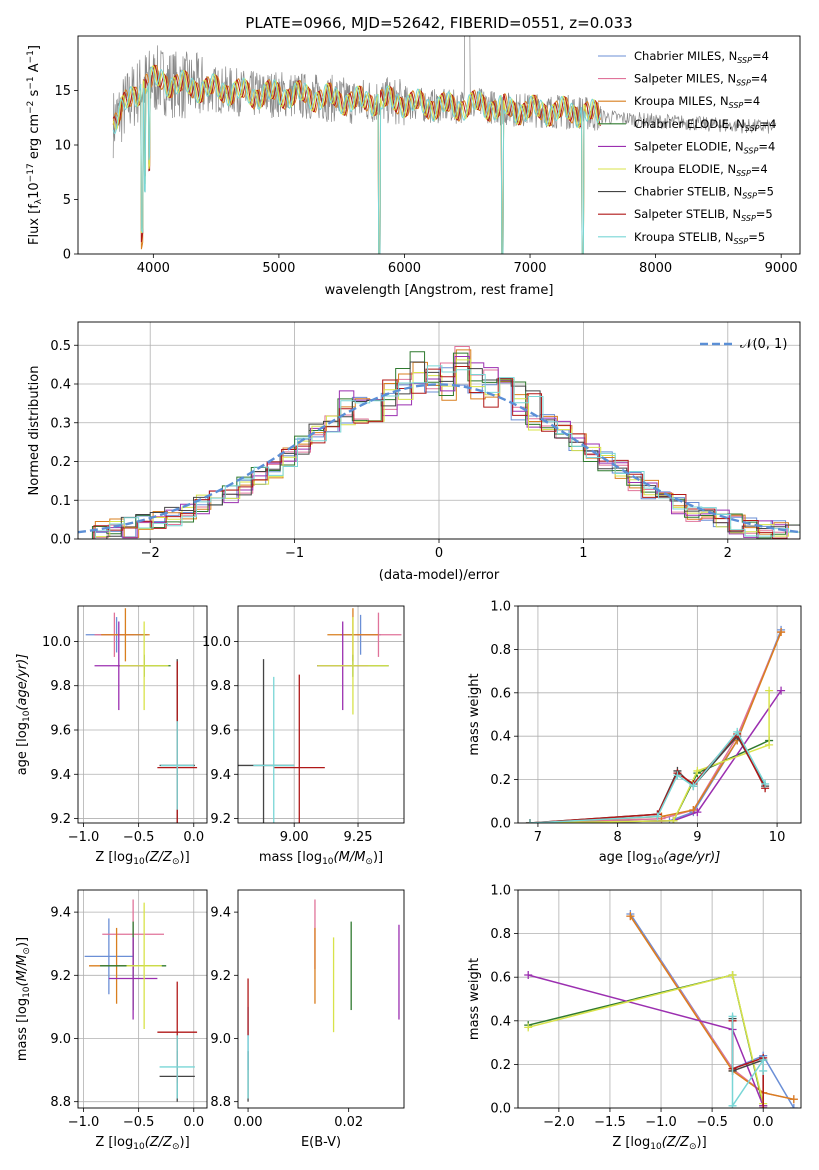 The height and width of the screenshot is (1170, 819). Describe the element at coordinates (320, 715) in the screenshot. I see `age-vs-mass-points` at that location.